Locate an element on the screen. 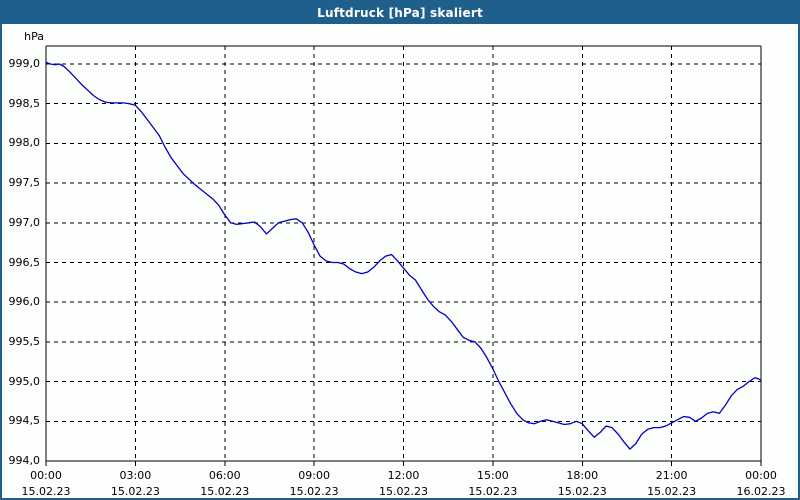 Image resolution: width=800 pixels, height=500 pixels. y-axis-unit-label: hPa is located at coordinates (34, 36).